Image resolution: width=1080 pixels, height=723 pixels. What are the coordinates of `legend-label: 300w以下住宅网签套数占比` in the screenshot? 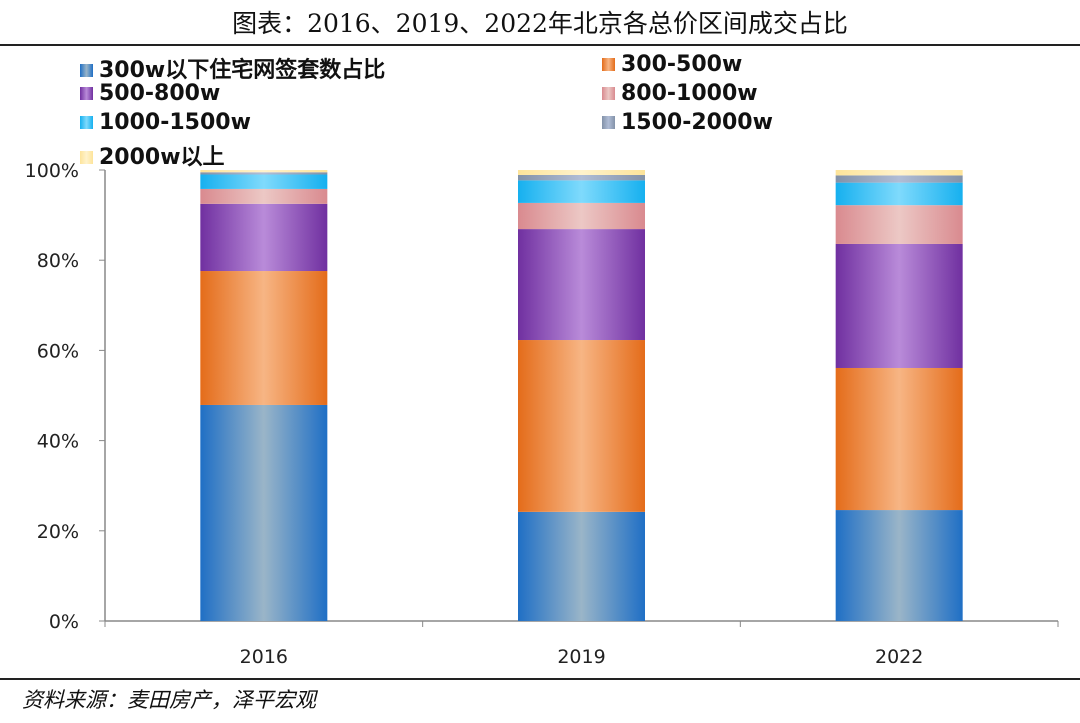 It's located at (242, 70).